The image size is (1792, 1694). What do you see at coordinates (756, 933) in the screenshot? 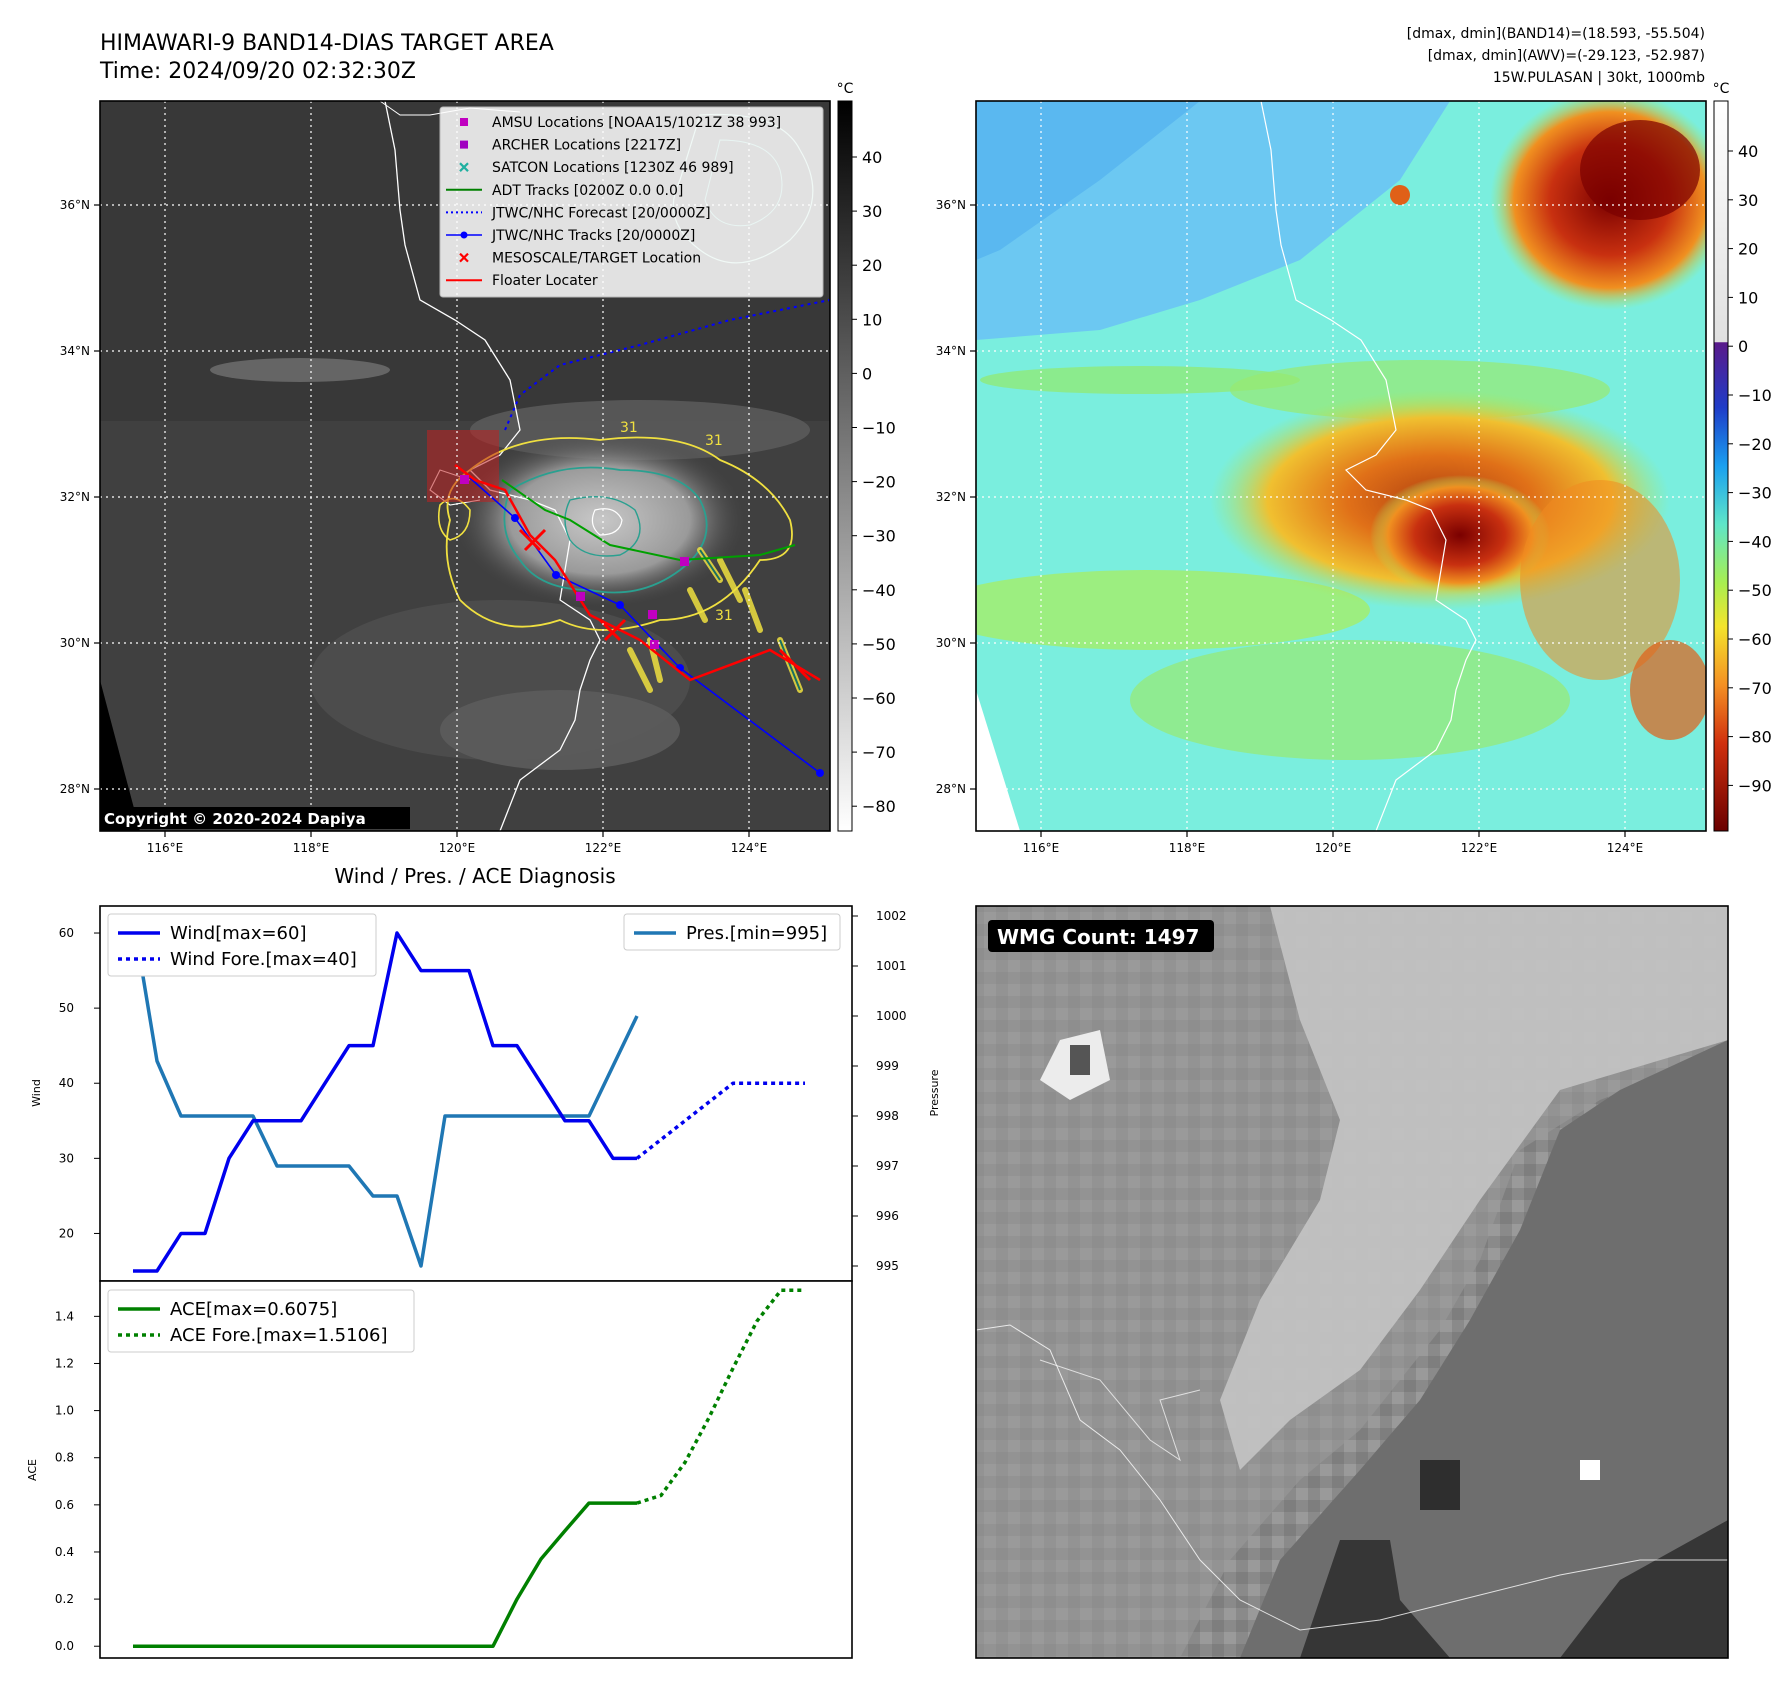
I see `legend-pressure: Pres.[min=995]` at bounding box center [756, 933].